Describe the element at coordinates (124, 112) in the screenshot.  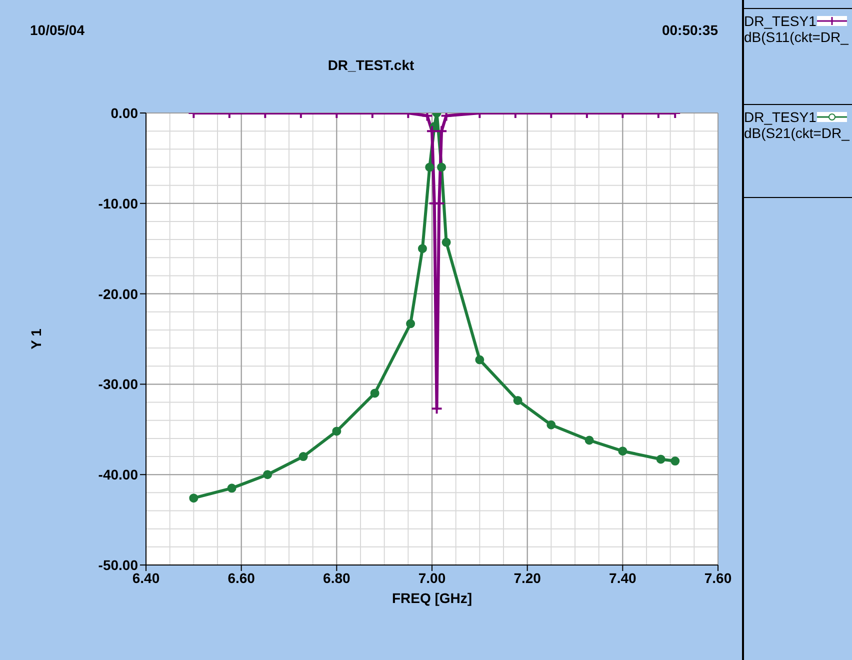
I see `y-tick-label: 0.00` at that location.